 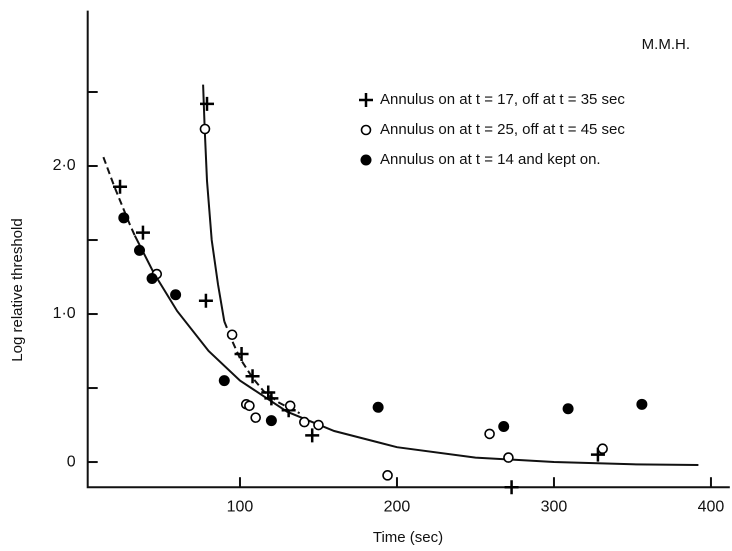 I want to click on x-axis-label: Time (sec), so click(x=408, y=537).